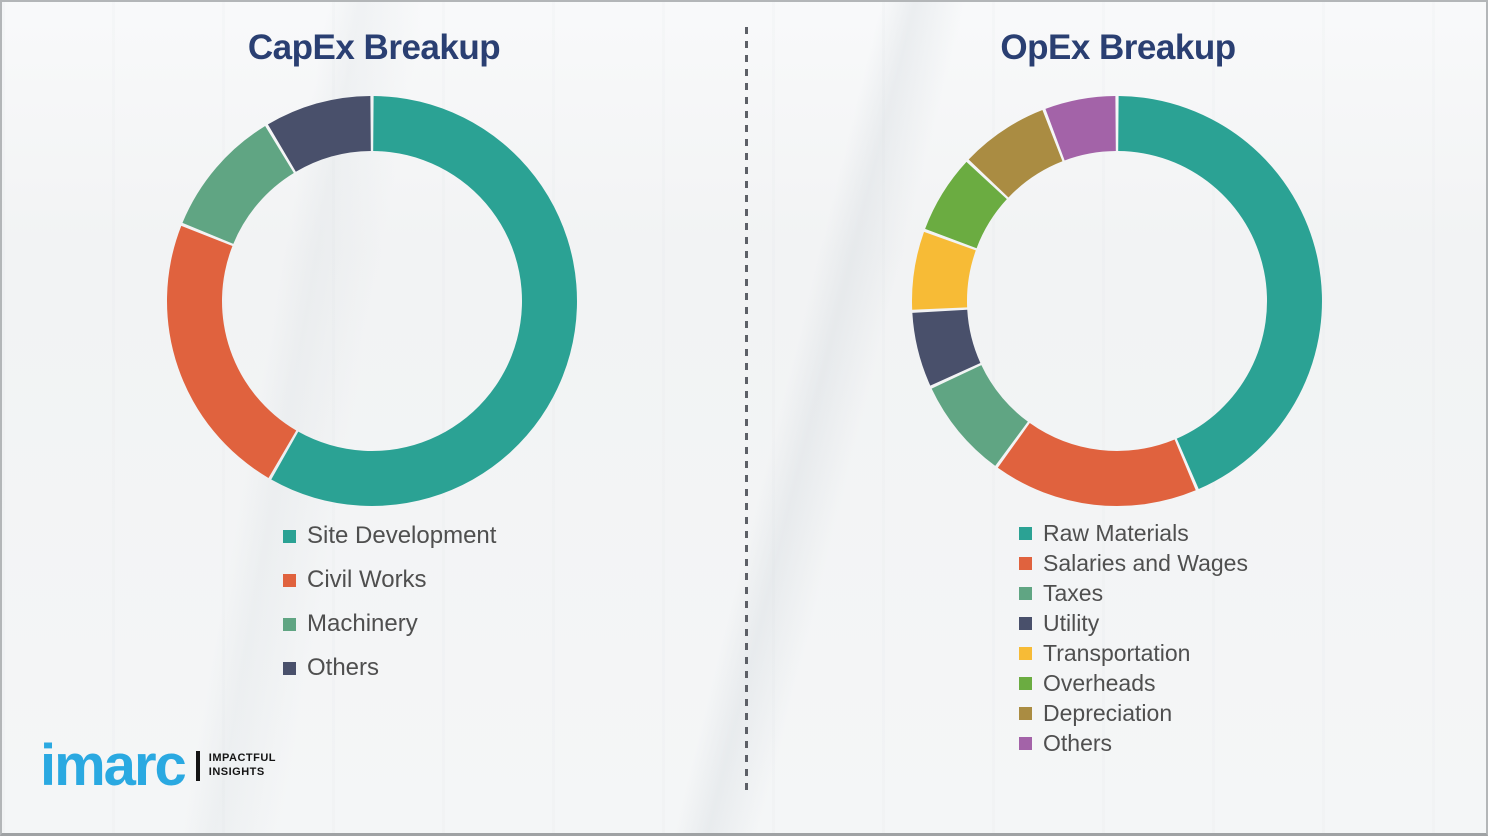  What do you see at coordinates (1220, 293) in the screenshot?
I see `donut-segment-raw-materials` at bounding box center [1220, 293].